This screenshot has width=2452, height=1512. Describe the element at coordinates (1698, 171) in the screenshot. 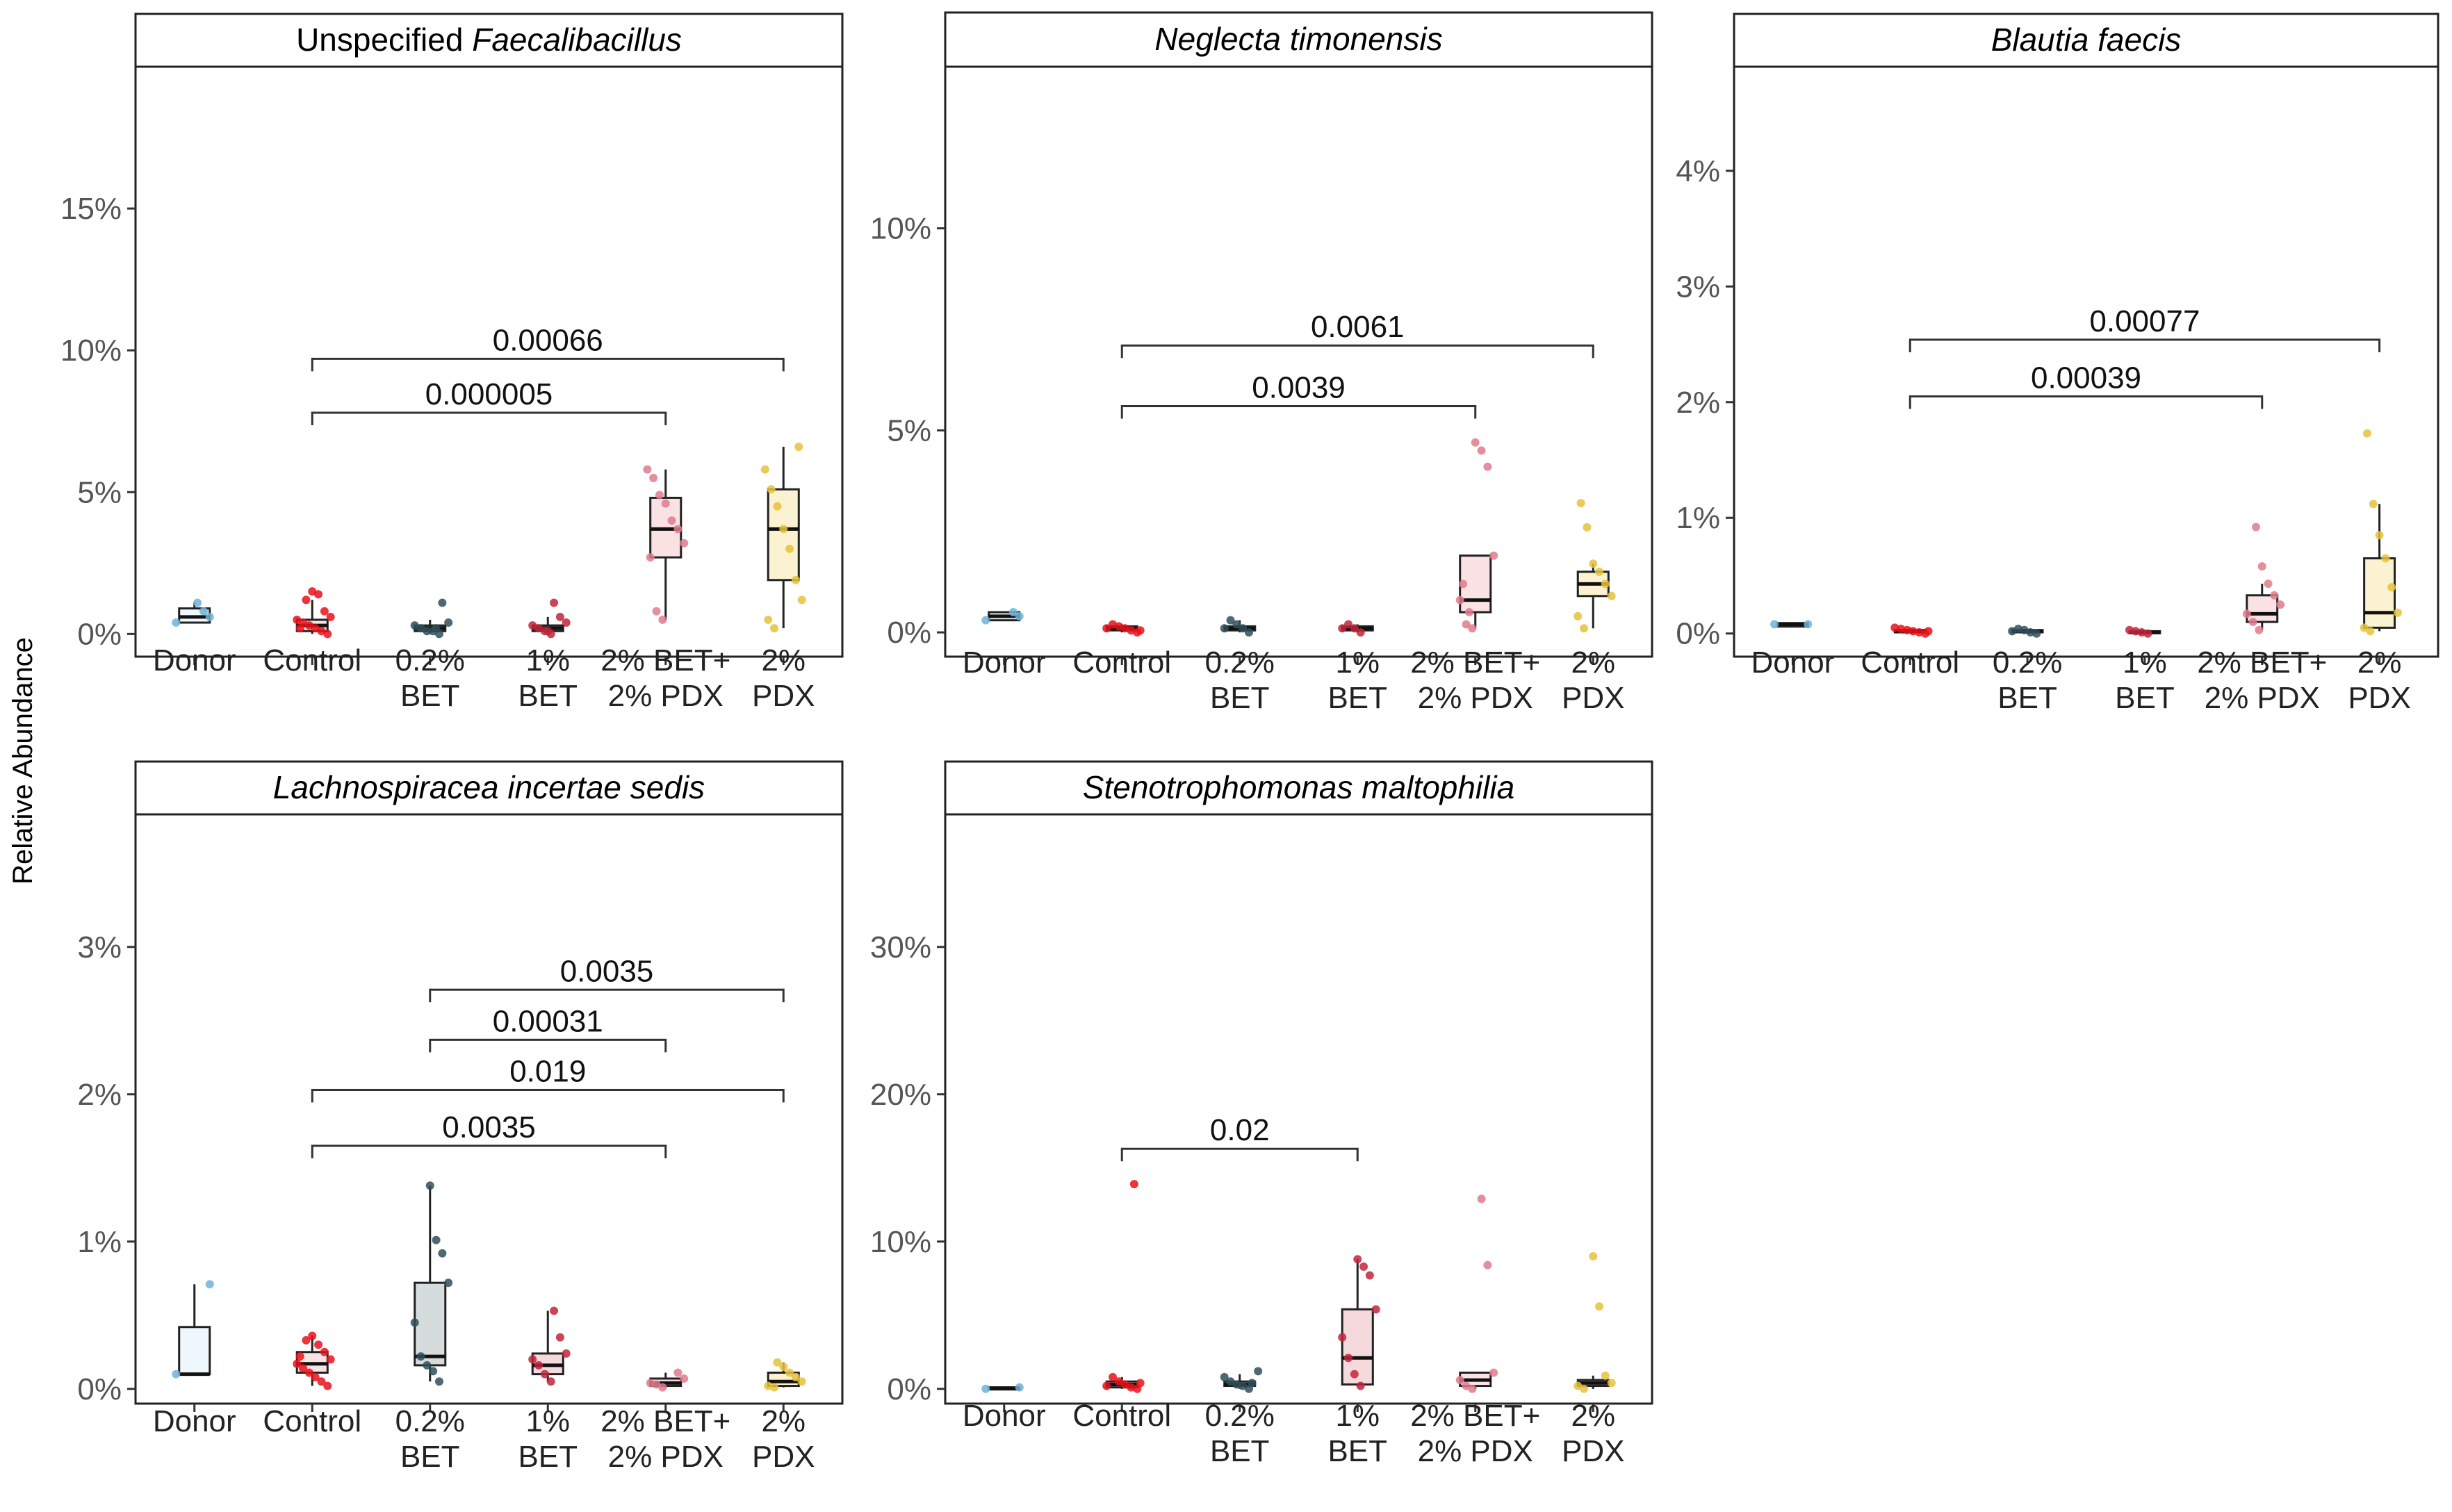

I see `y-tick-label: 4%` at that location.